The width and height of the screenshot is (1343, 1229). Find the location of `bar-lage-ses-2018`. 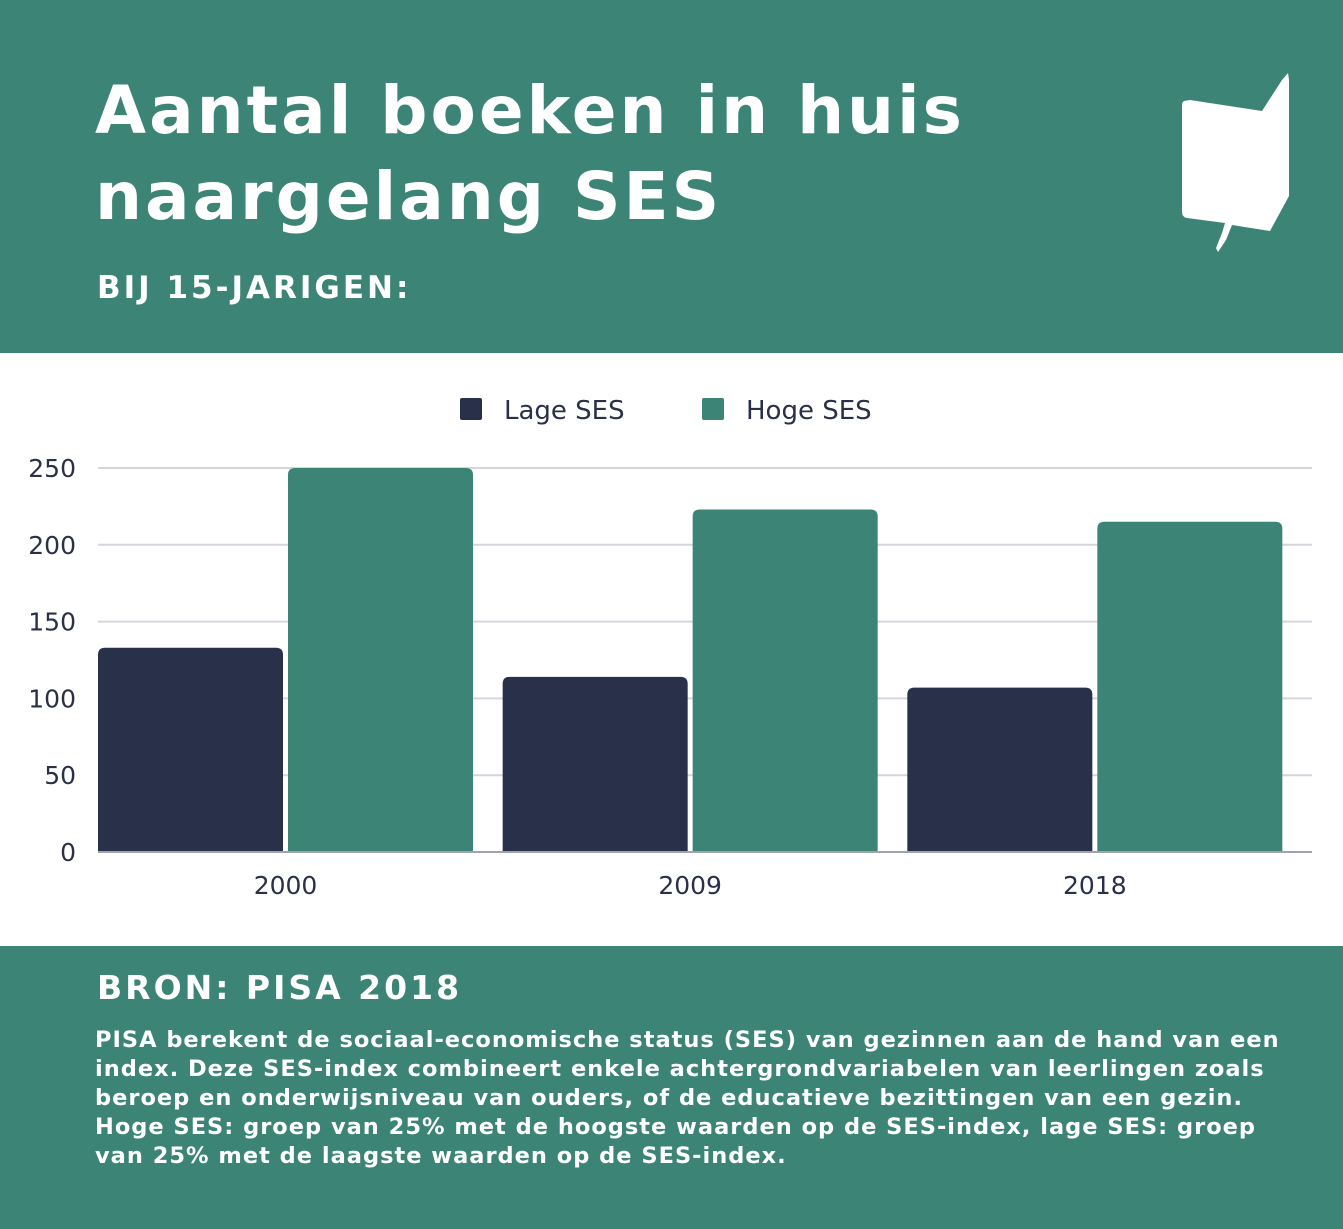

bar-lage-ses-2018 is located at coordinates (1000, 769).